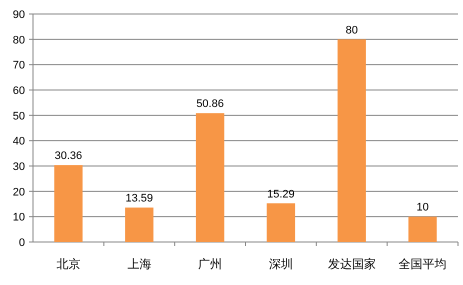  I want to click on data-label: 10, so click(422, 208).